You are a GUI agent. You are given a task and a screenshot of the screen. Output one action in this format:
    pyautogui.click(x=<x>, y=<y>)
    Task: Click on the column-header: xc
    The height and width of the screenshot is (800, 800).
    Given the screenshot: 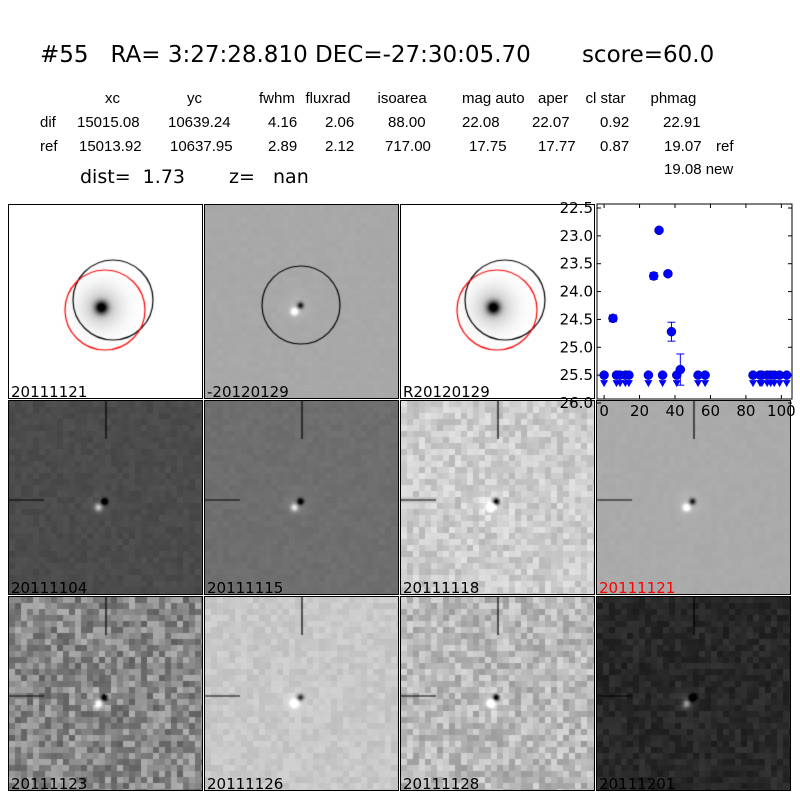 What is the action you would take?
    pyautogui.click(x=112, y=98)
    